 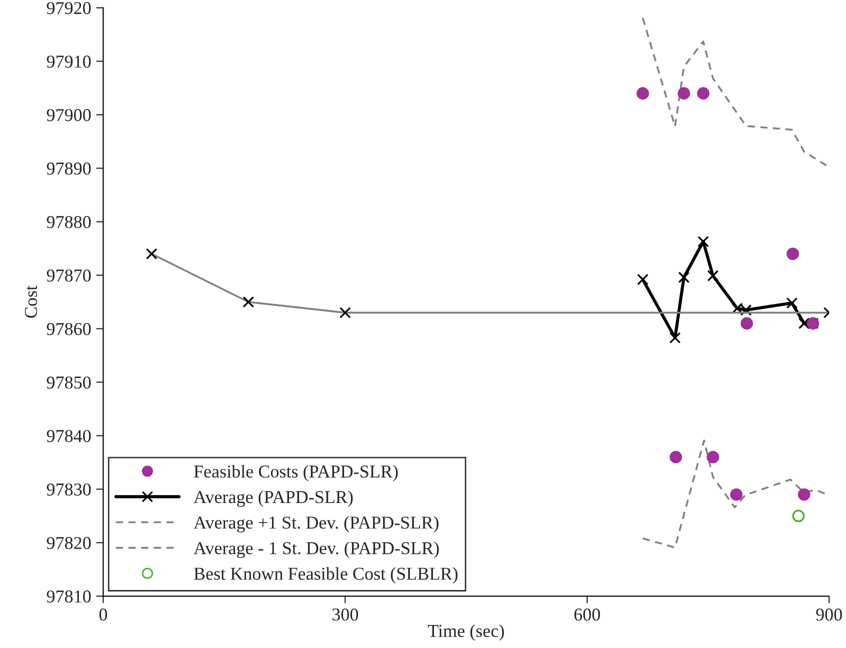 I want to click on y-tick-label: 97910, so click(x=68, y=62).